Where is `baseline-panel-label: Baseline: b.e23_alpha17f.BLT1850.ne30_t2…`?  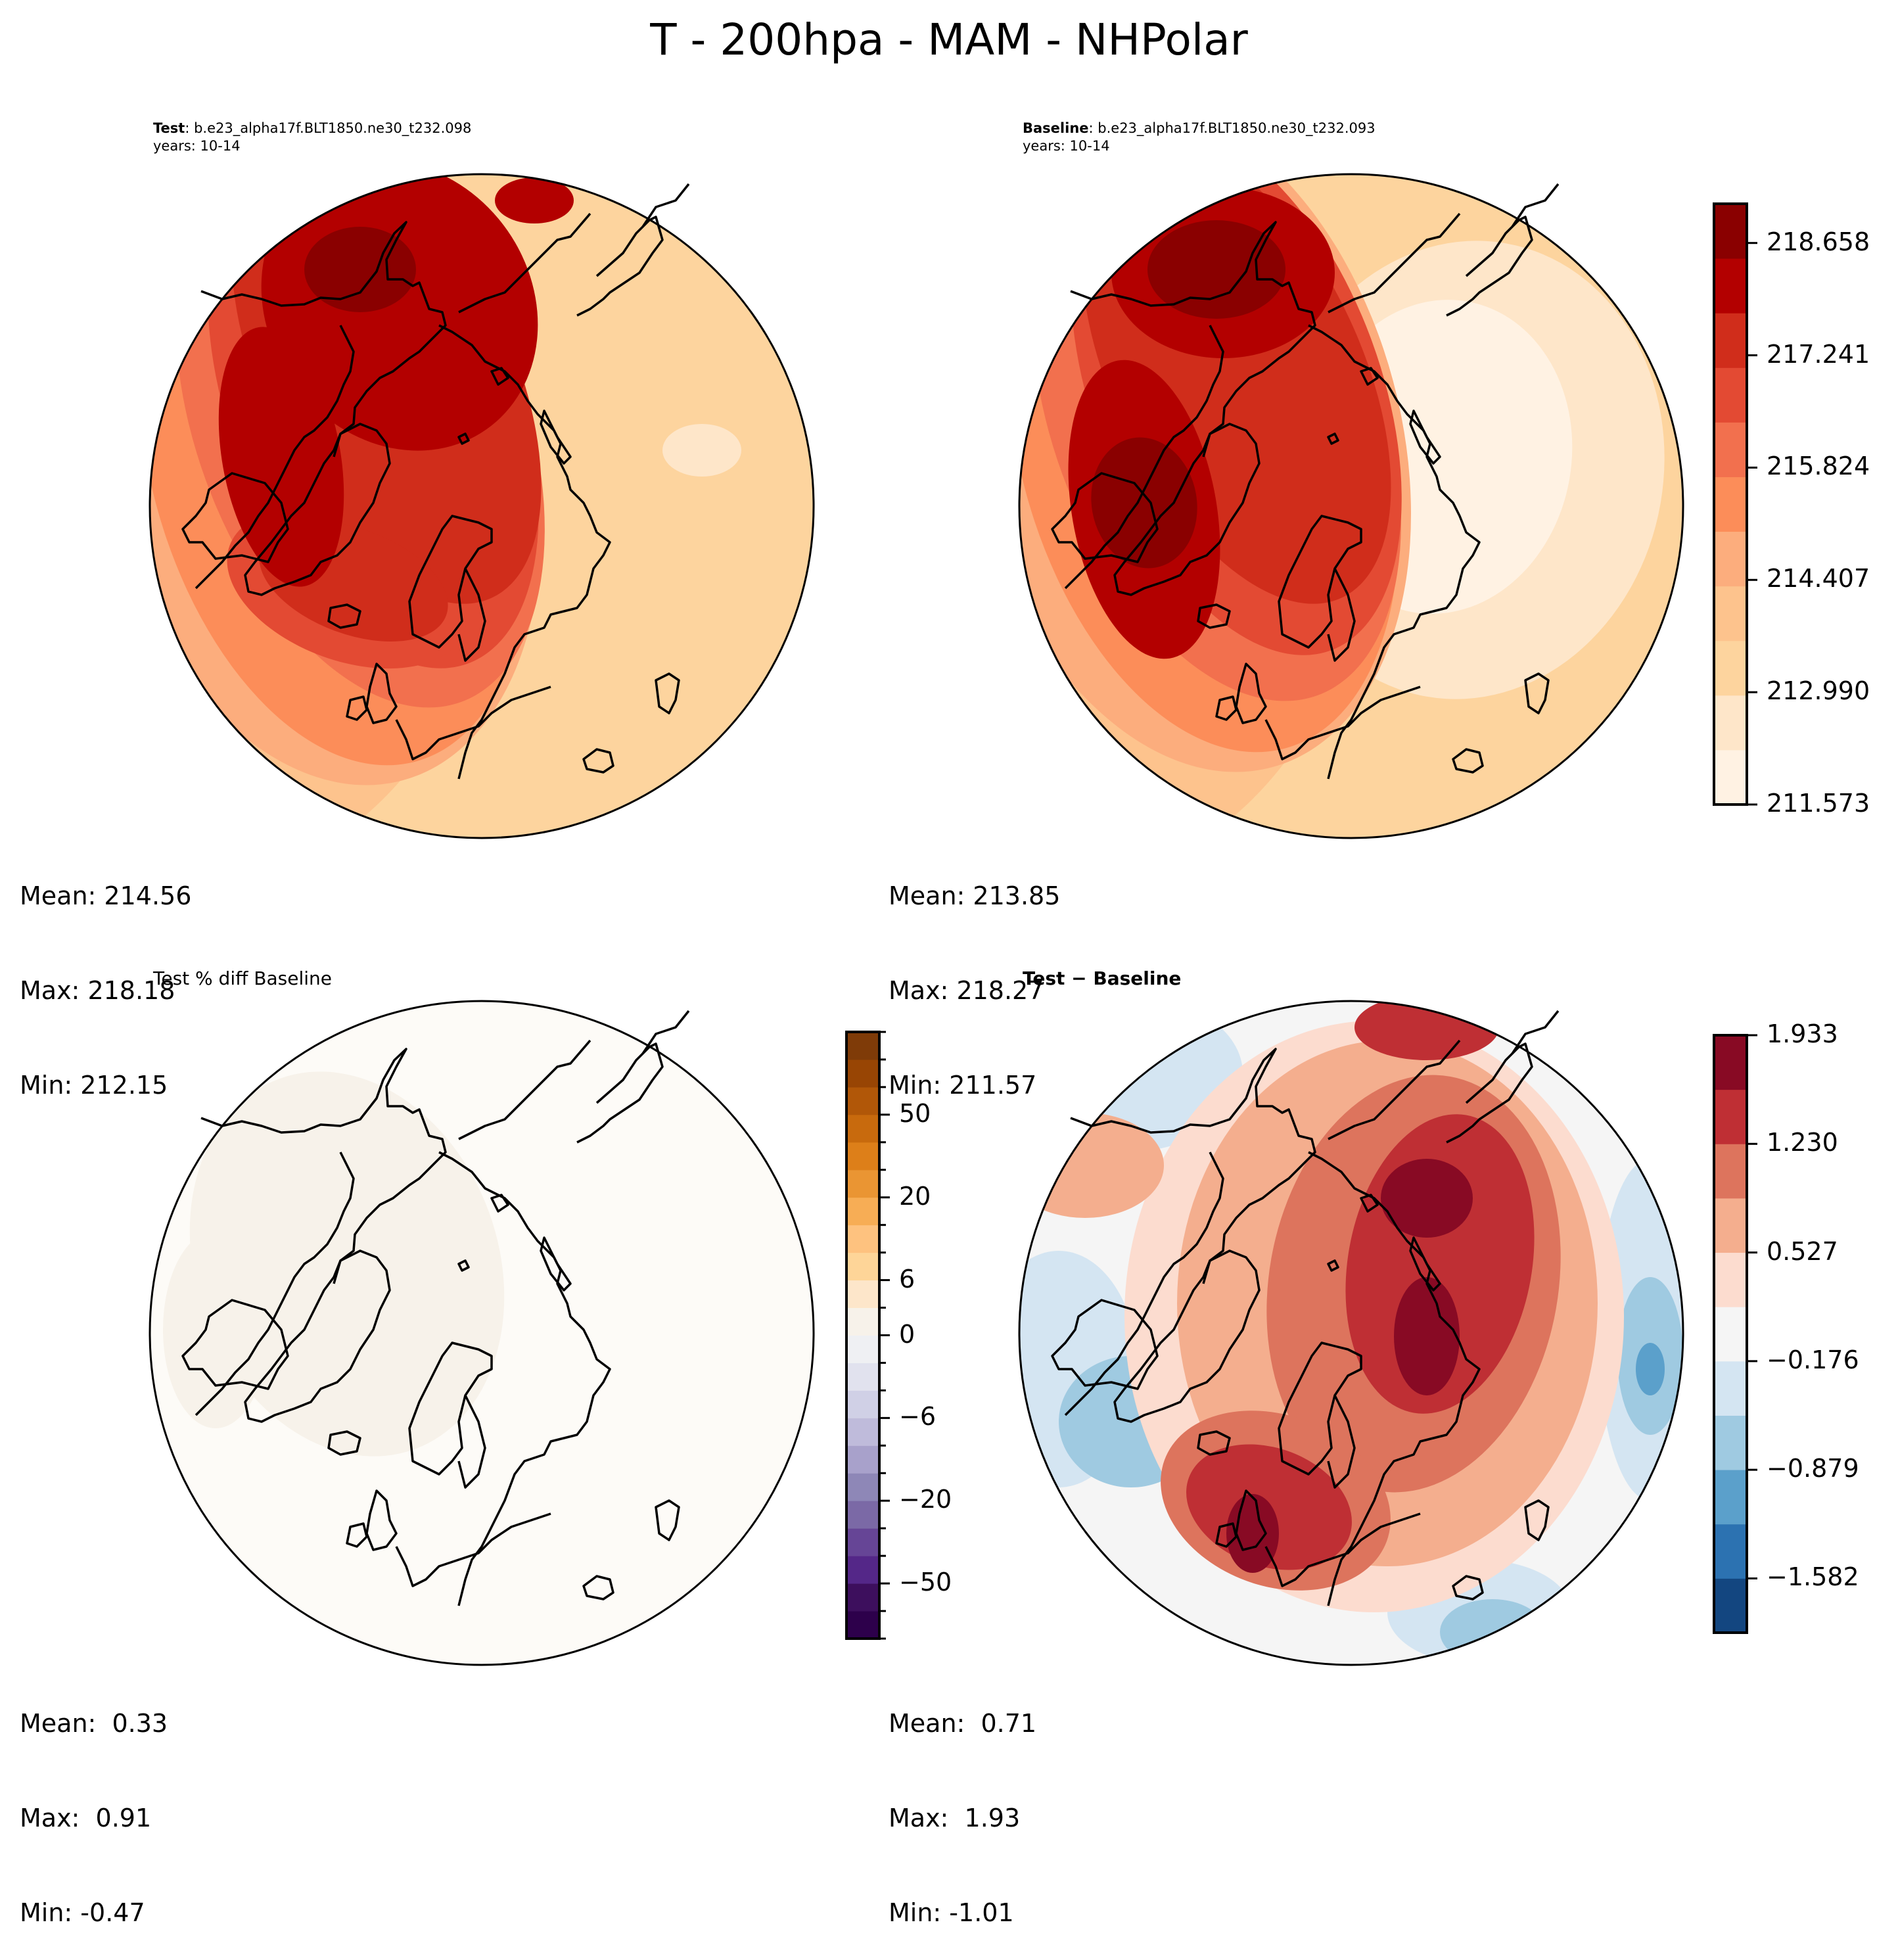
baseline-panel-label: Baseline: b.e23_alpha17f.BLT1850.ne30_t2… is located at coordinates (1199, 137).